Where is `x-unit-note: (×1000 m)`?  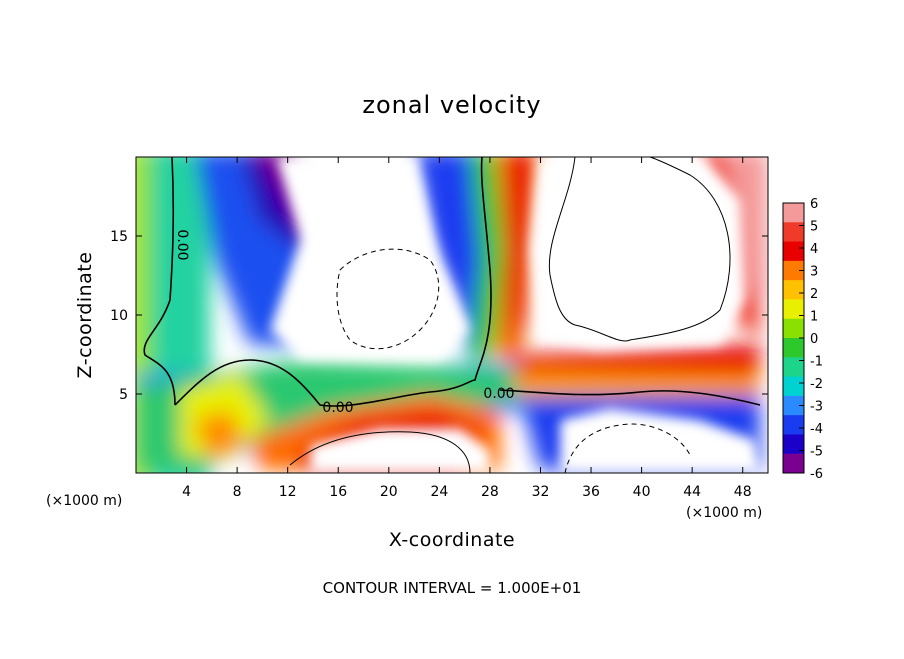 x-unit-note: (×1000 m) is located at coordinates (724, 513).